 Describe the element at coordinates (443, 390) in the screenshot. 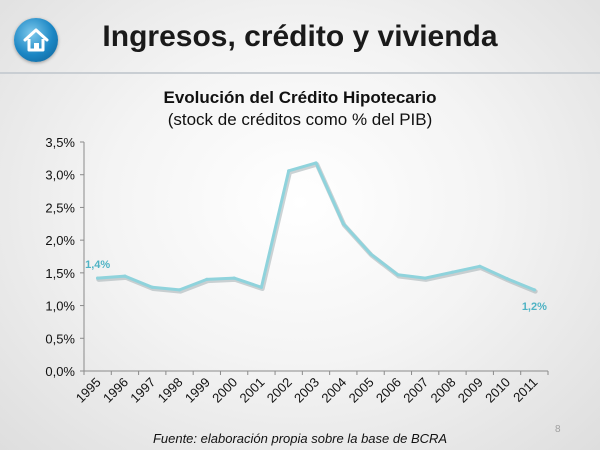

I see `x-tick-label: 2008` at that location.